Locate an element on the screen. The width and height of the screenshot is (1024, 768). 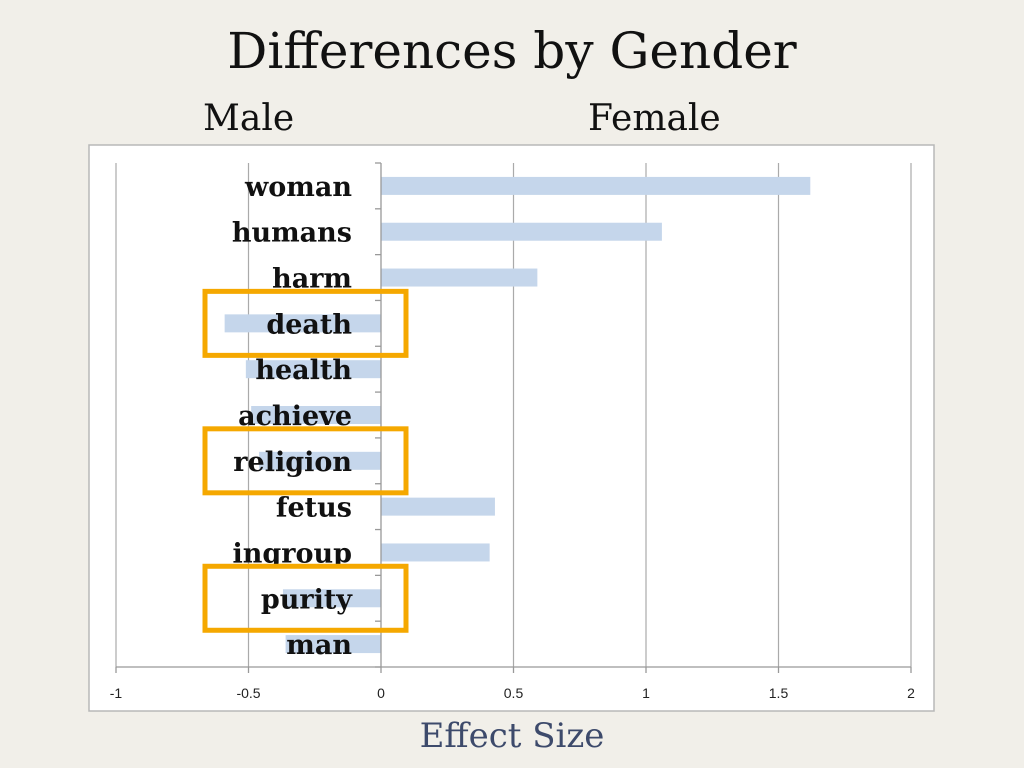
highlight-box-death is located at coordinates (305, 323).